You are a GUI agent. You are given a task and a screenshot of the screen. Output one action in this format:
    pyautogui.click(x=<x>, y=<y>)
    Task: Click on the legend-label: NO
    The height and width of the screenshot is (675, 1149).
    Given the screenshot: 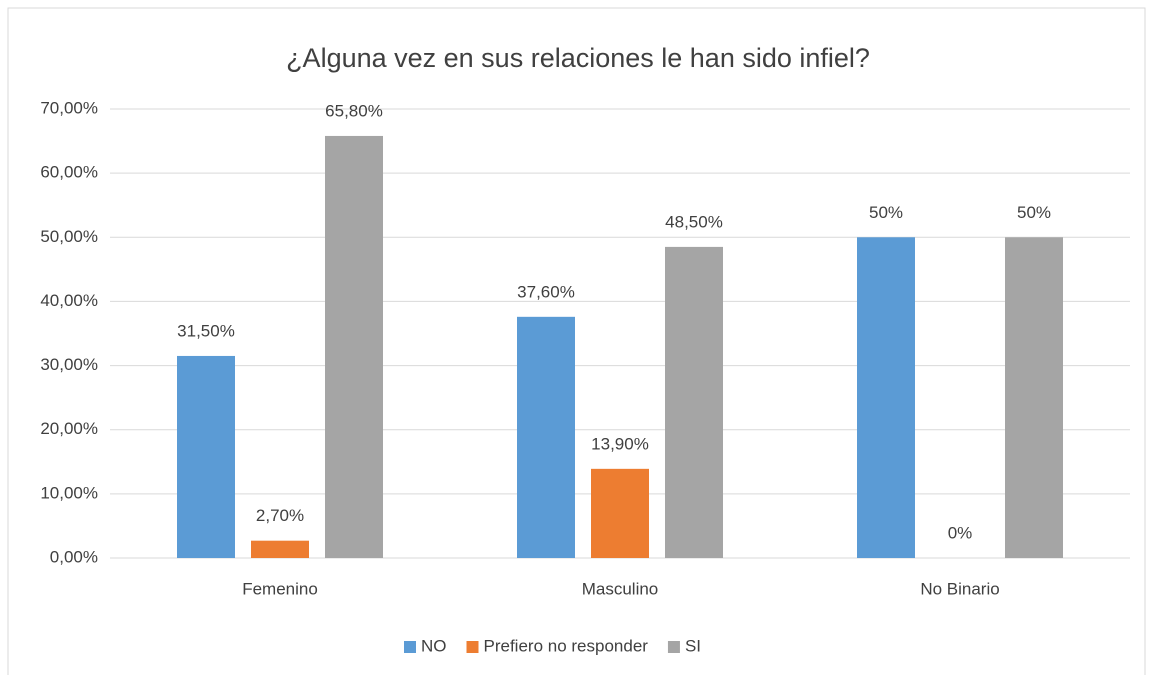 What is the action you would take?
    pyautogui.click(x=434, y=645)
    